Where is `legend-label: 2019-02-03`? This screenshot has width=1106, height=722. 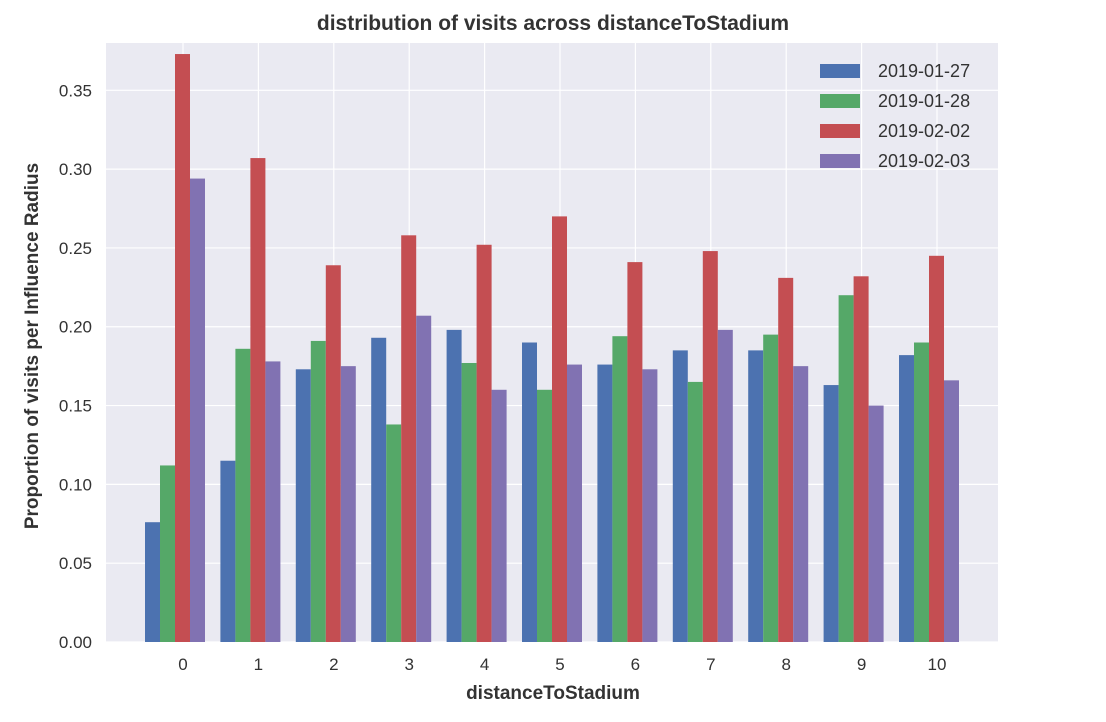 legend-label: 2019-02-03 is located at coordinates (924, 161).